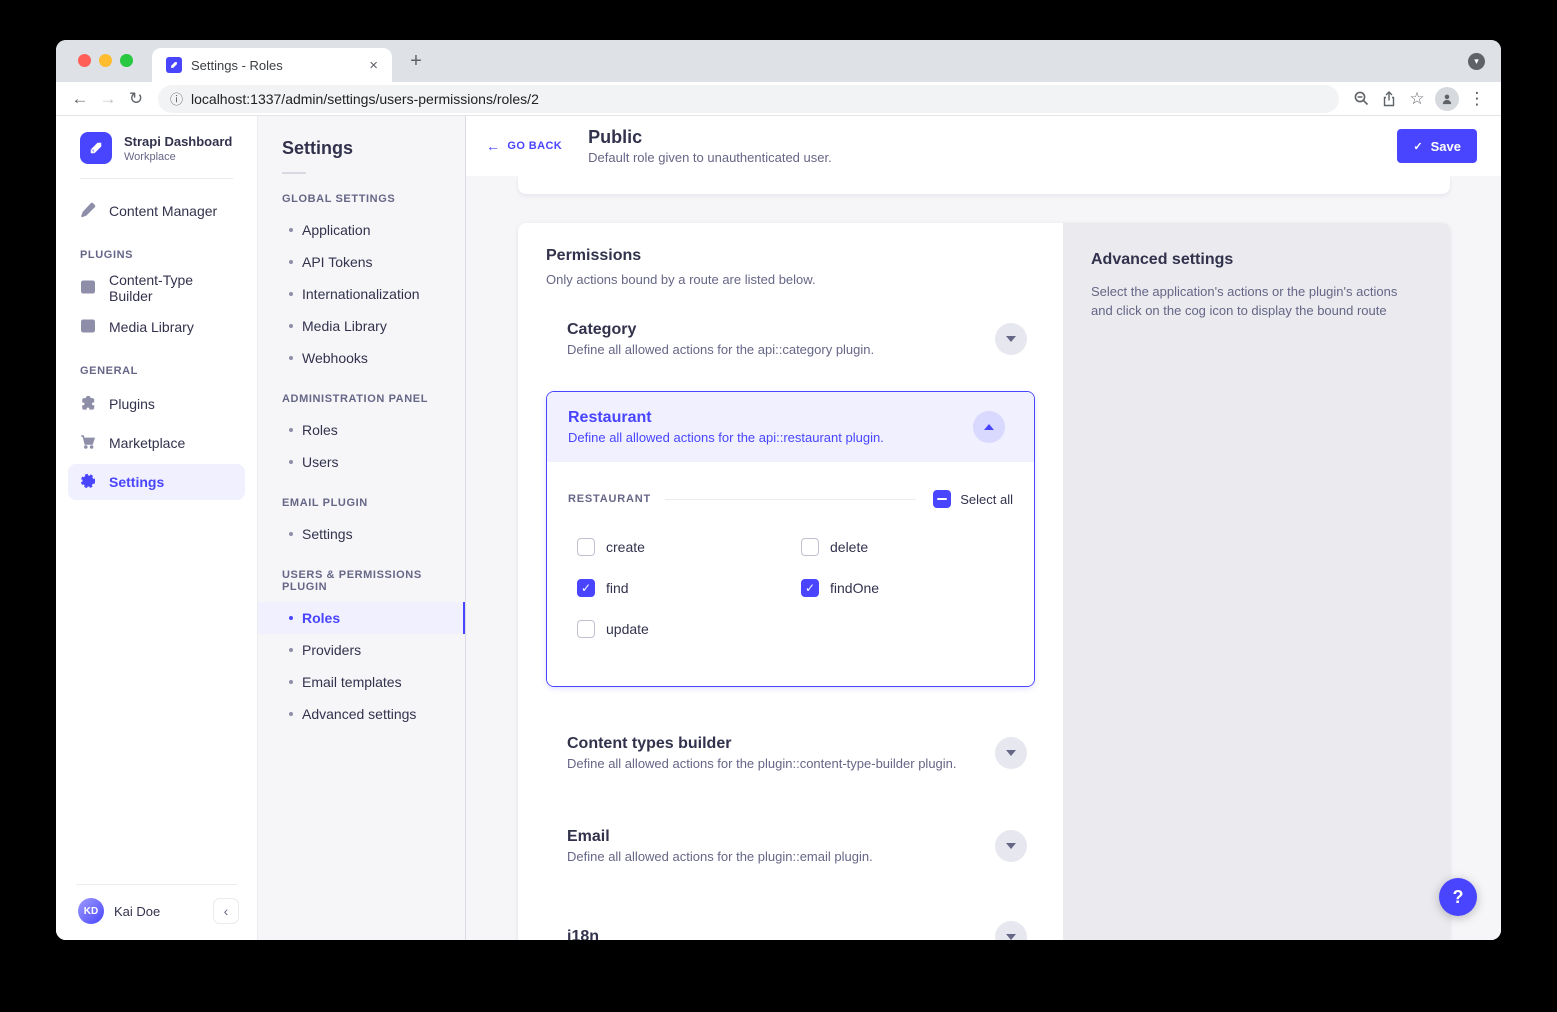  Describe the element at coordinates (1417, 98) in the screenshot. I see `bookmark-star-icon: ☆` at that location.